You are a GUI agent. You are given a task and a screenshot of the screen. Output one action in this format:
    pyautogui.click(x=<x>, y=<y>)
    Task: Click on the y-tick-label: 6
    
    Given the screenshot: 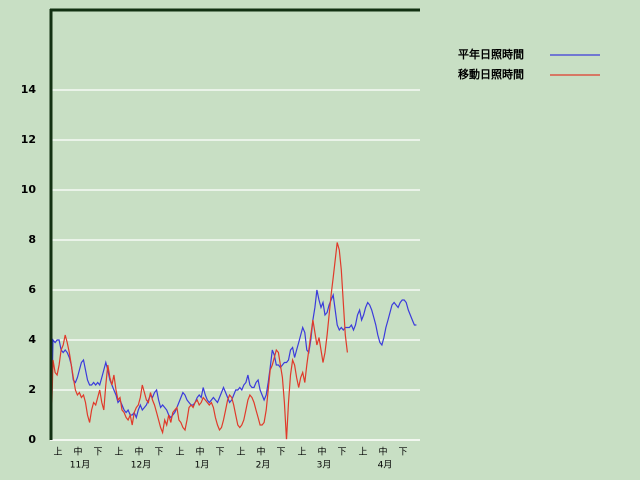 What is the action you would take?
    pyautogui.click(x=32, y=289)
    